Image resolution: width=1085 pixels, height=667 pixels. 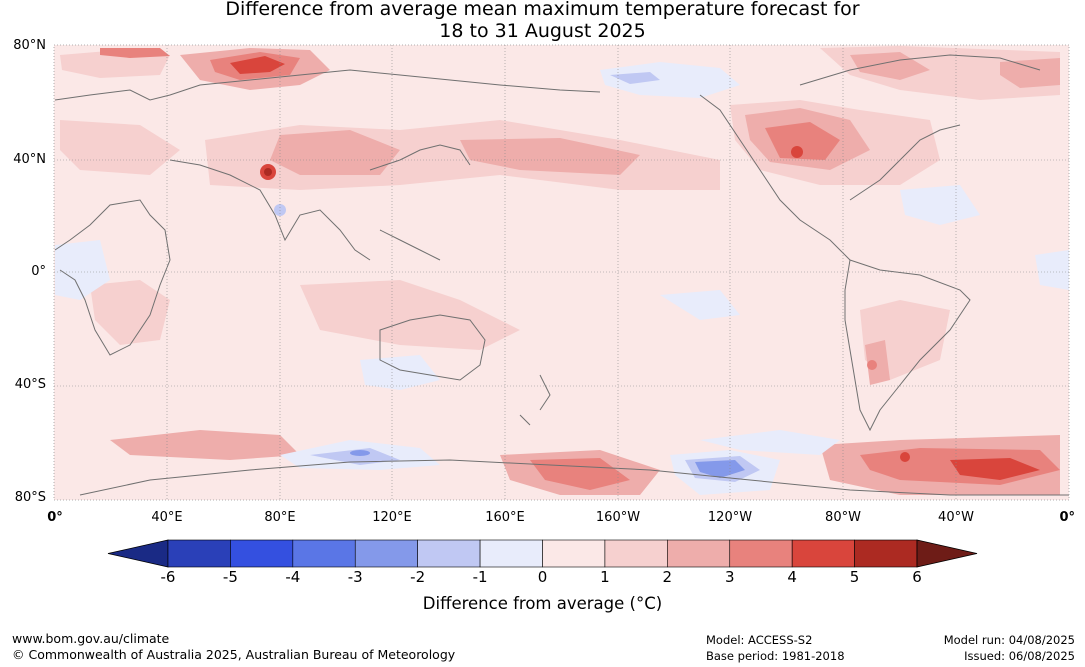 I want to click on colorbar-tick-label: -1, so click(x=480, y=577).